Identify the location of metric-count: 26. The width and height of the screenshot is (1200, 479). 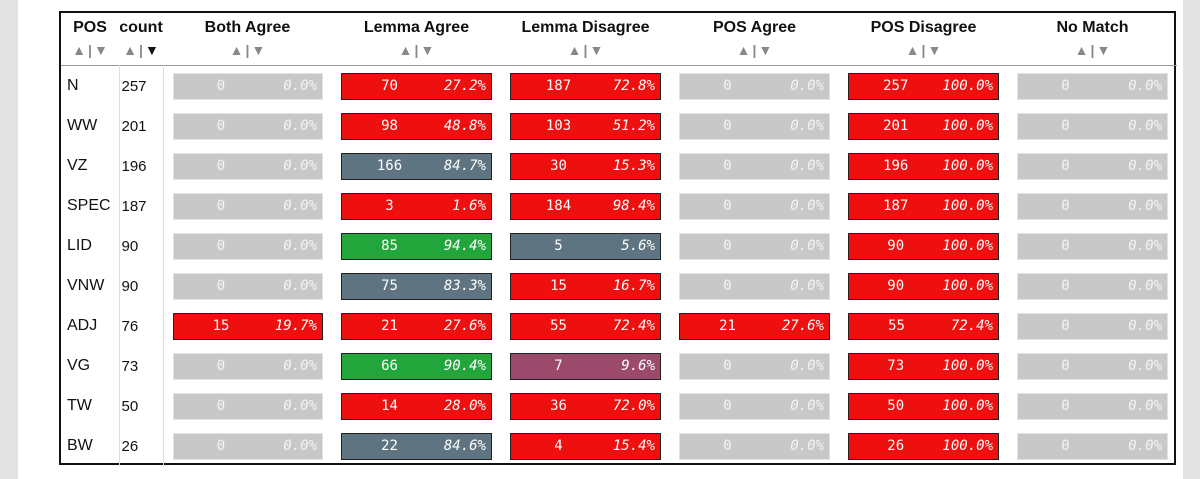
(896, 446).